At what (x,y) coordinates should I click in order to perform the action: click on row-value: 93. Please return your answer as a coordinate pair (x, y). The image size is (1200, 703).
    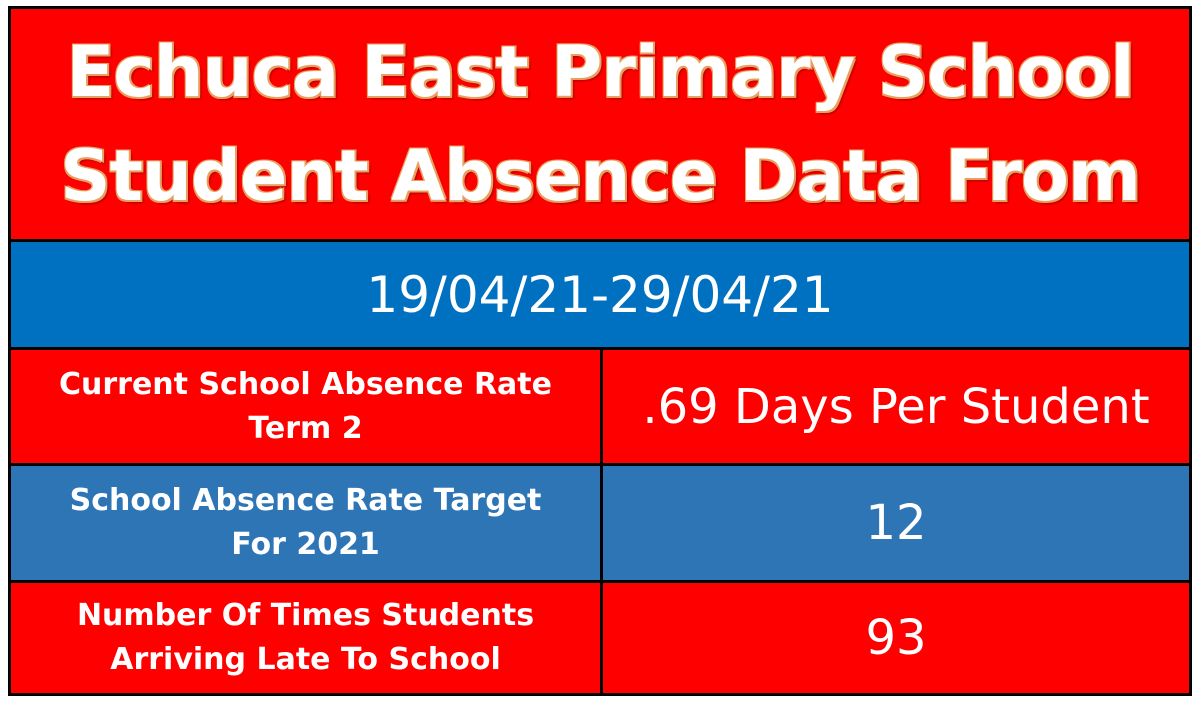
    Looking at the image, I should click on (896, 638).